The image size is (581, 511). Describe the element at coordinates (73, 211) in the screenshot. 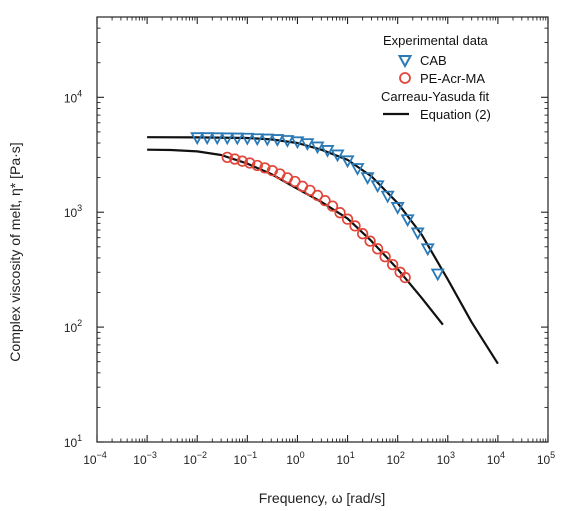

I see `y-tick-label: 10³` at that location.